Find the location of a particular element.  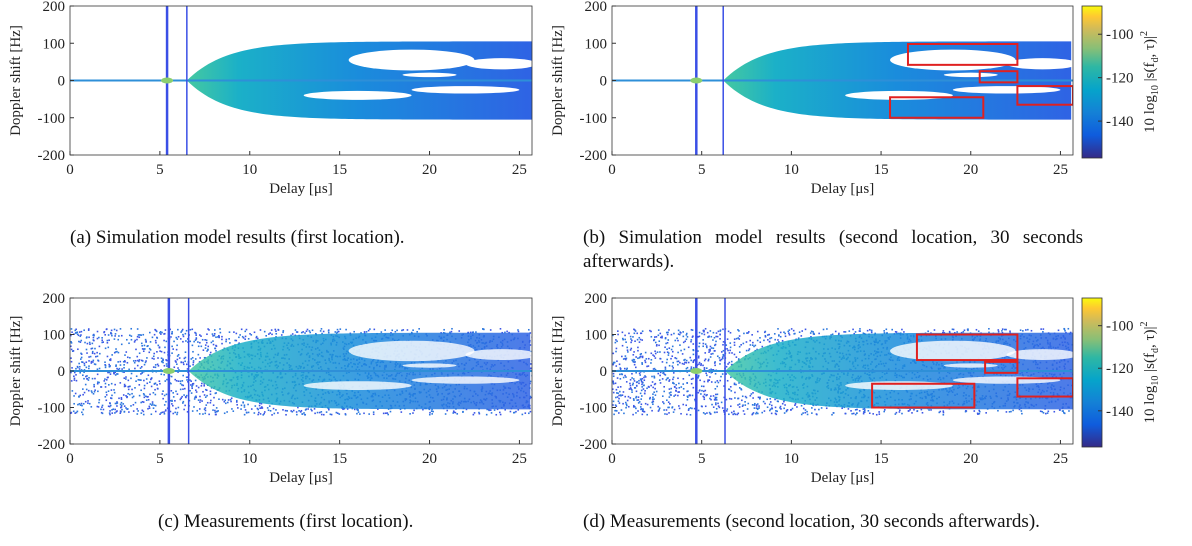

x-tick-label: 10 is located at coordinates (791, 170).